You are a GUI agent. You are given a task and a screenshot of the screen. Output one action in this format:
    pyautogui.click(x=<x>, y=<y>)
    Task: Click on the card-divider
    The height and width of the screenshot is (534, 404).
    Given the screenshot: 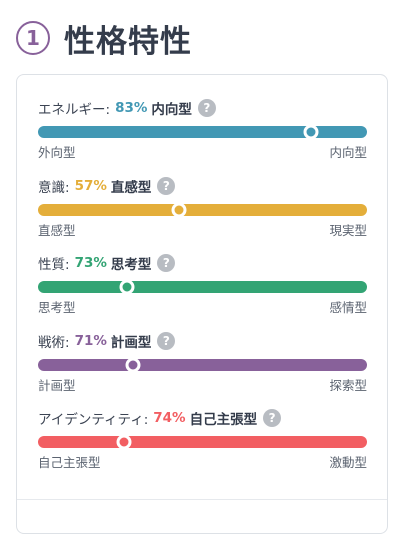 What is the action you would take?
    pyautogui.click(x=202, y=499)
    